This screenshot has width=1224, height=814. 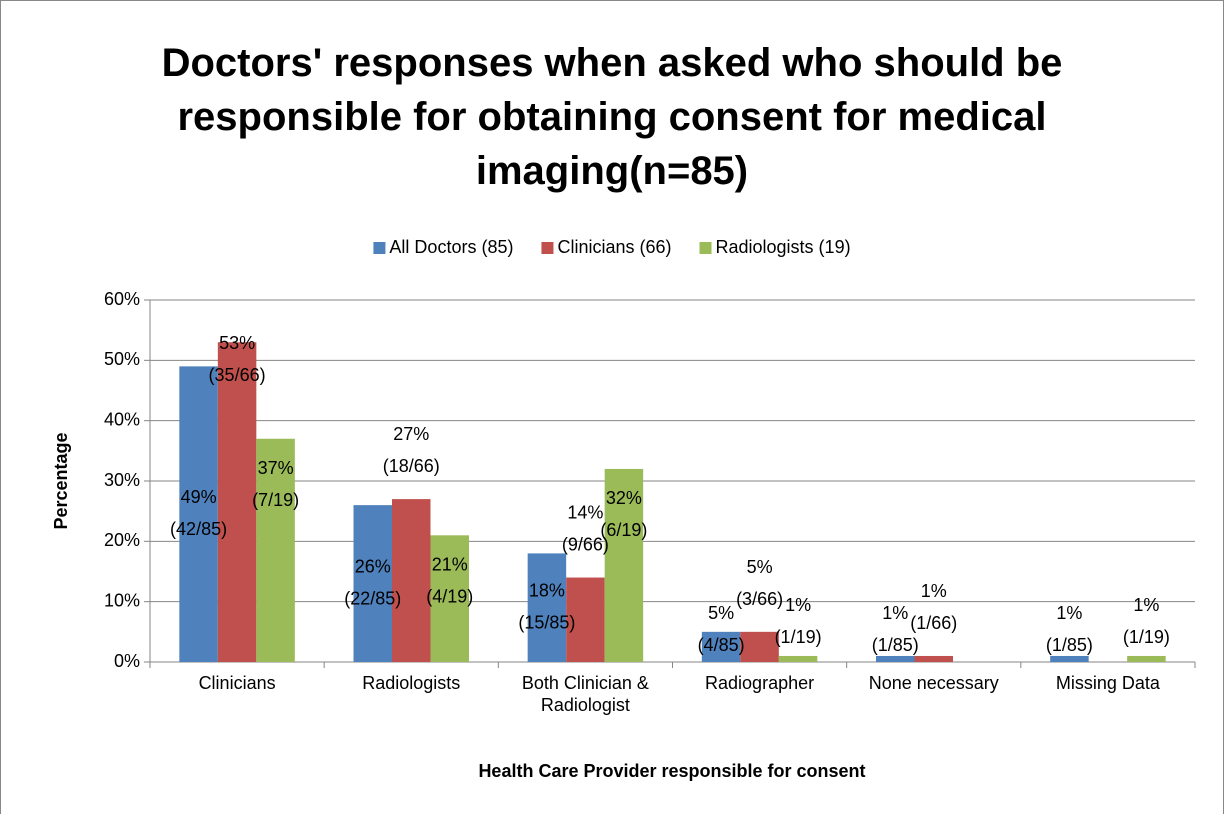 What do you see at coordinates (122, 299) in the screenshot?
I see `y-tick-label: 60%` at bounding box center [122, 299].